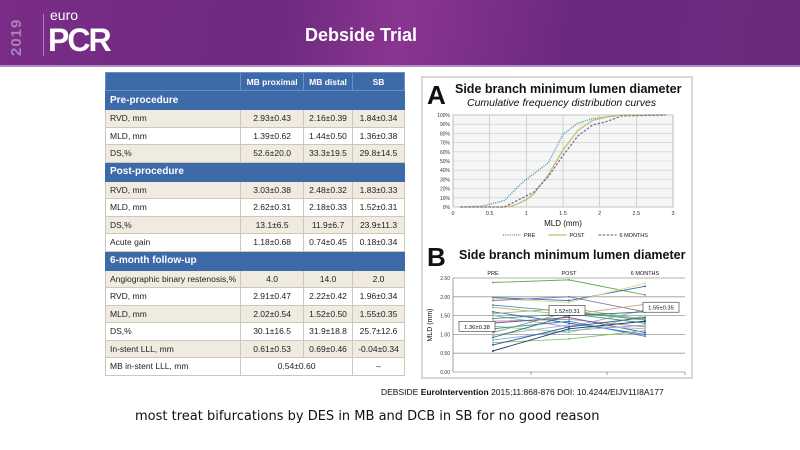  Describe the element at coordinates (297, 366) in the screenshot. I see `cell-value: 0.54±0.60` at that location.